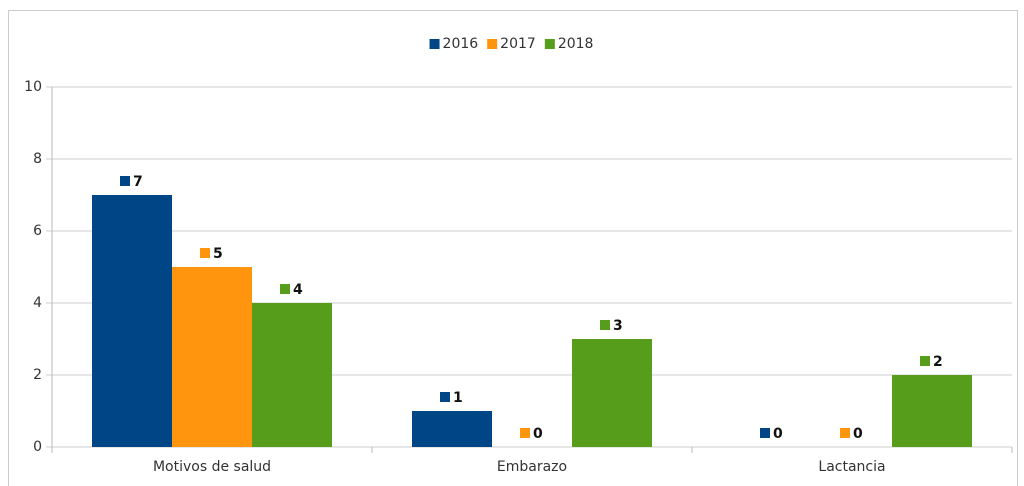  I want to click on y-tick-label: 4, so click(37, 303).